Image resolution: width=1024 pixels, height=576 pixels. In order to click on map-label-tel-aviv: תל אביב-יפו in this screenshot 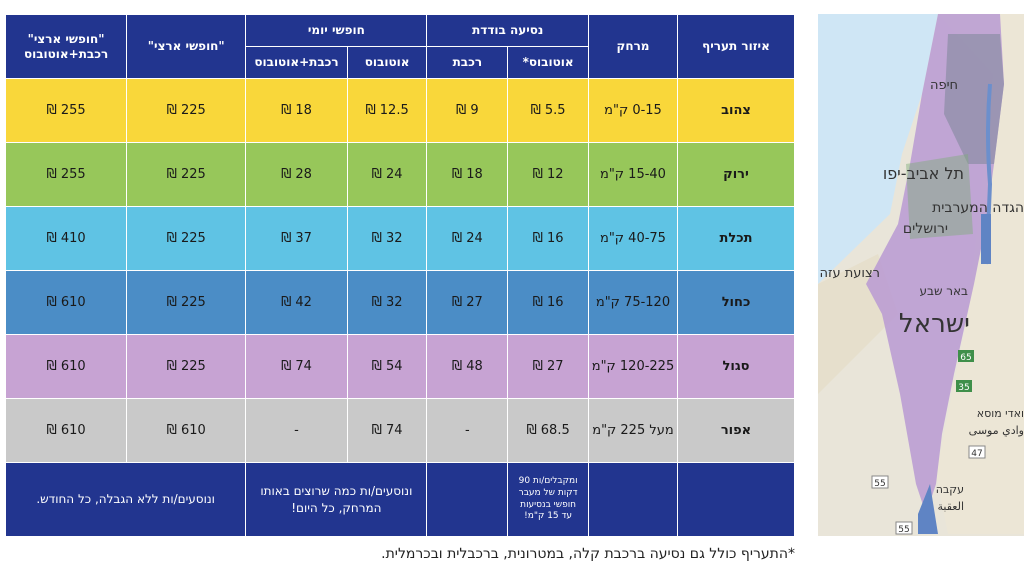, I will do `click(923, 173)`.